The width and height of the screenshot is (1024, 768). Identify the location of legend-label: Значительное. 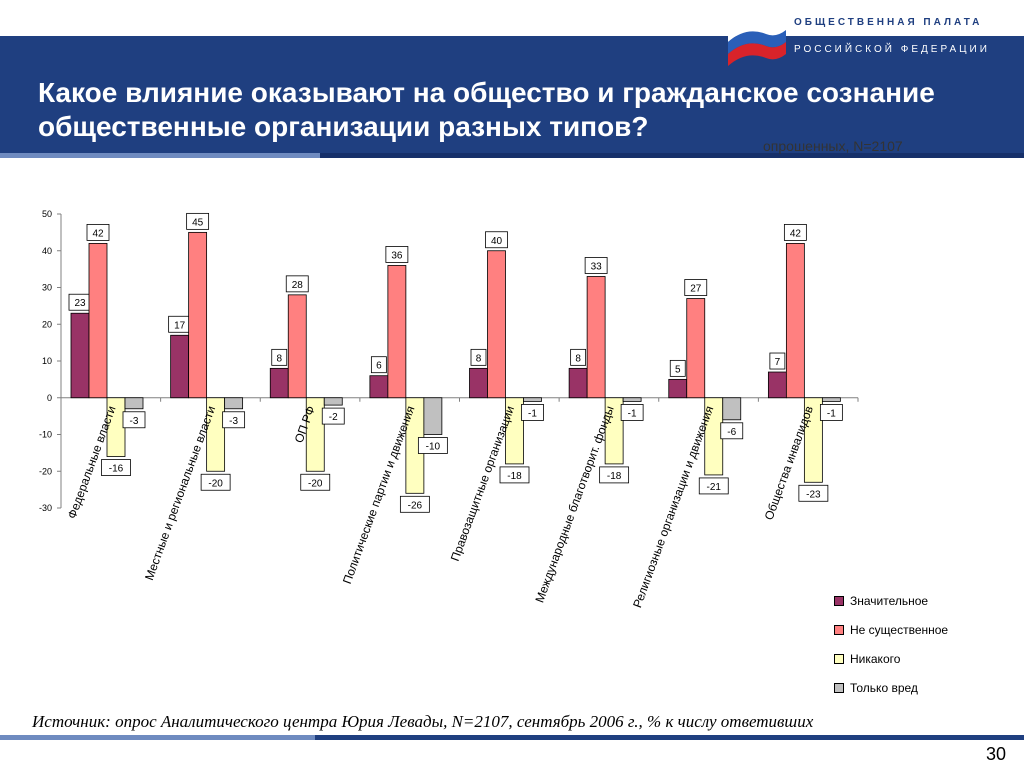
(889, 600).